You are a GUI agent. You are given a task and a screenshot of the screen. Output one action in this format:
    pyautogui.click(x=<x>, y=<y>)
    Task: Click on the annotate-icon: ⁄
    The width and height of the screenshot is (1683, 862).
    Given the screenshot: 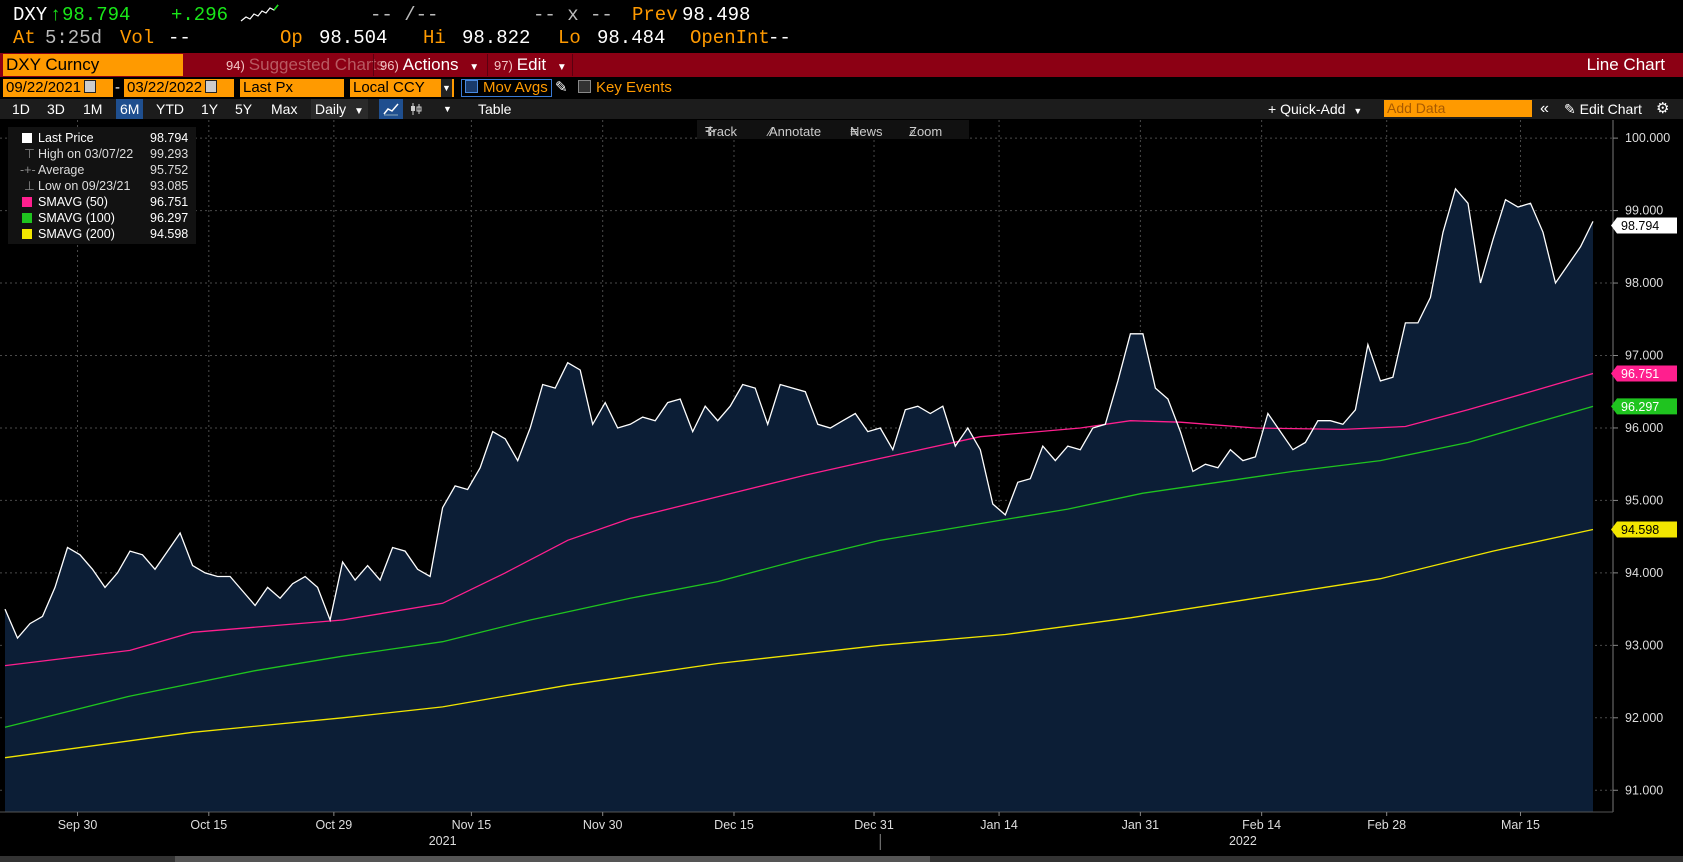 What is the action you would take?
    pyautogui.click(x=770, y=131)
    